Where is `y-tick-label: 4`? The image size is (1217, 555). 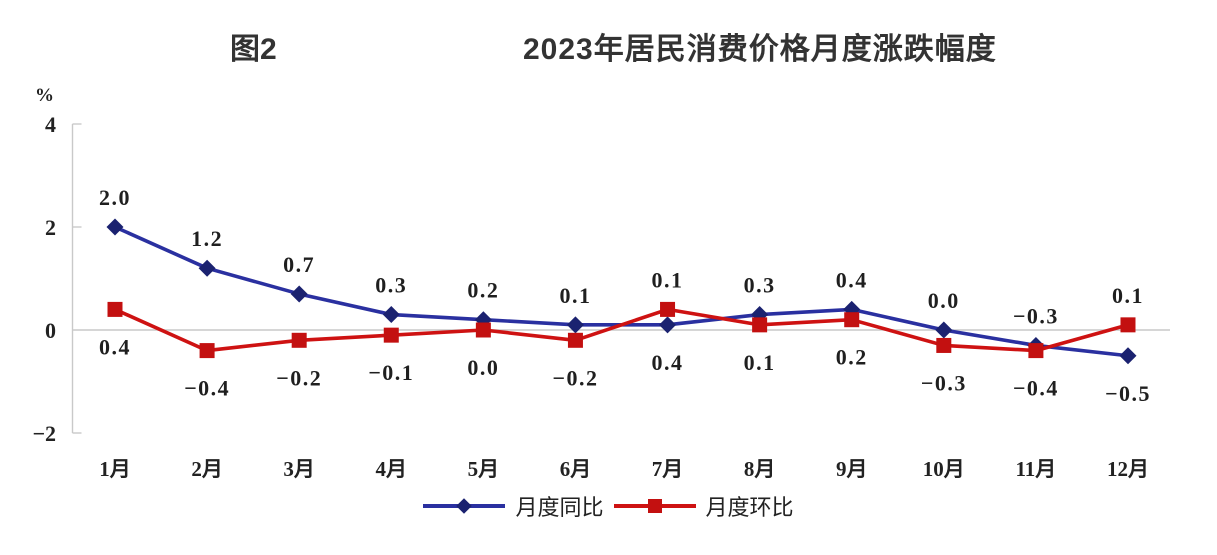 y-tick-label: 4 is located at coordinates (50, 124).